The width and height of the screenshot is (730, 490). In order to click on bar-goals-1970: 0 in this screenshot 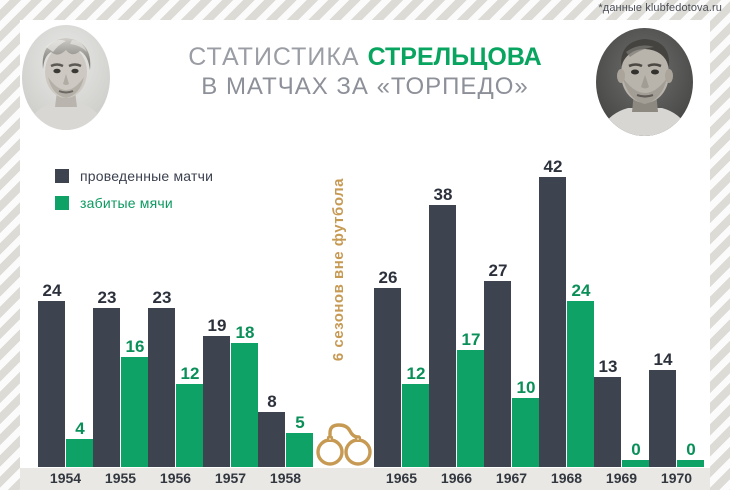, I will do `click(690, 454)`.